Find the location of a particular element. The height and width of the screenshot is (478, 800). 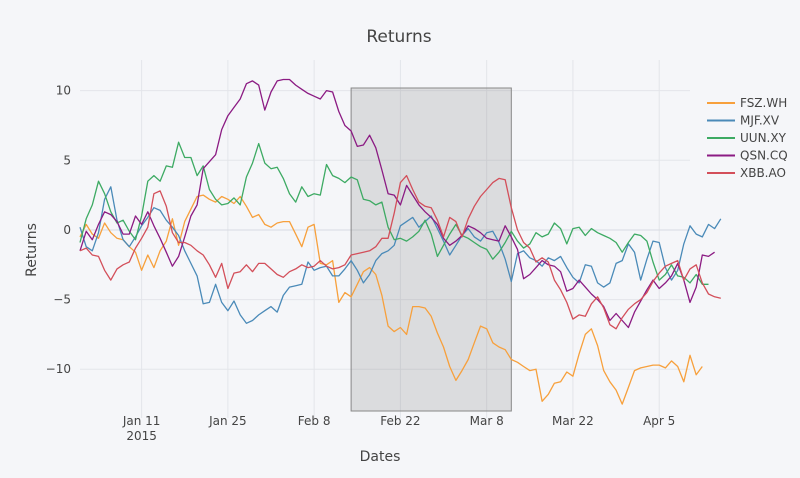

x-axis-title: Dates is located at coordinates (380, 457).